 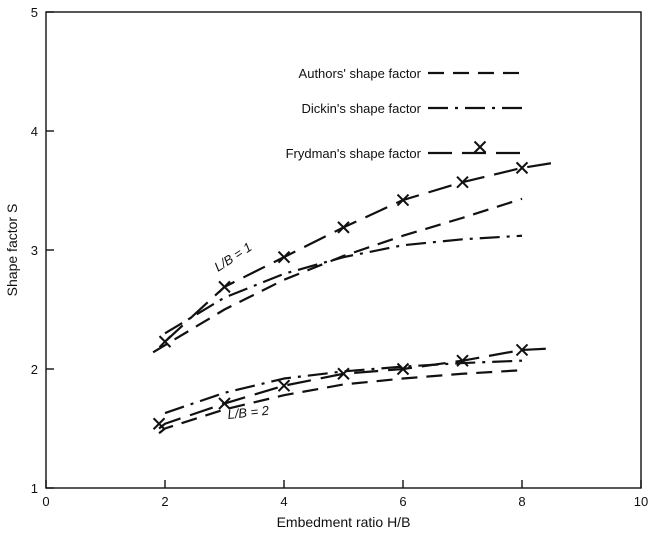 I want to click on x-tick-label: 10, so click(x=641, y=501).